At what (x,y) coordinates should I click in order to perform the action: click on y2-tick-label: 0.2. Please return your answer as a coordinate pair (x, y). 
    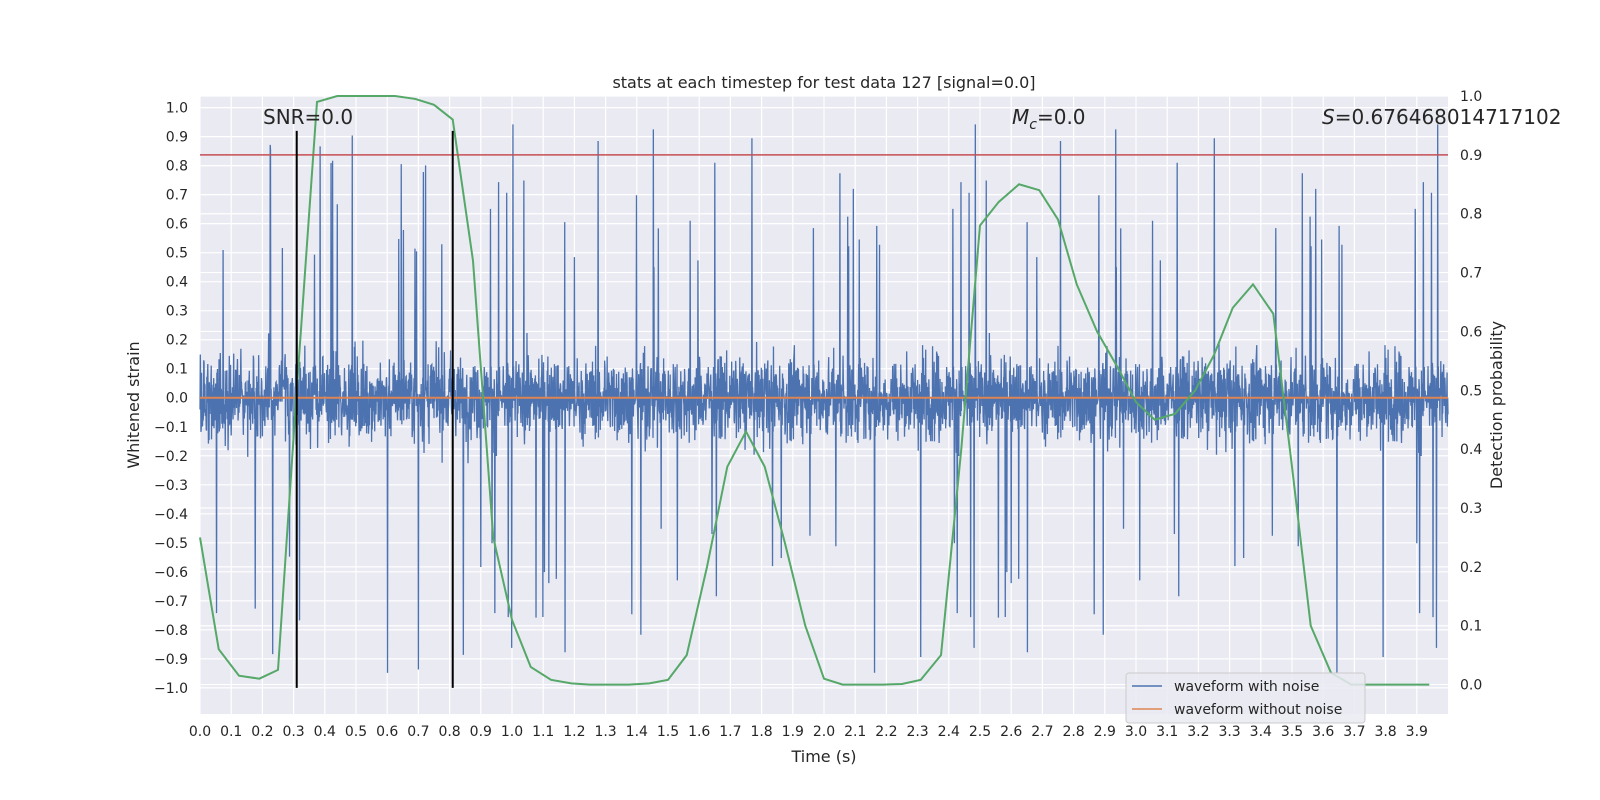
    Looking at the image, I should click on (1471, 568).